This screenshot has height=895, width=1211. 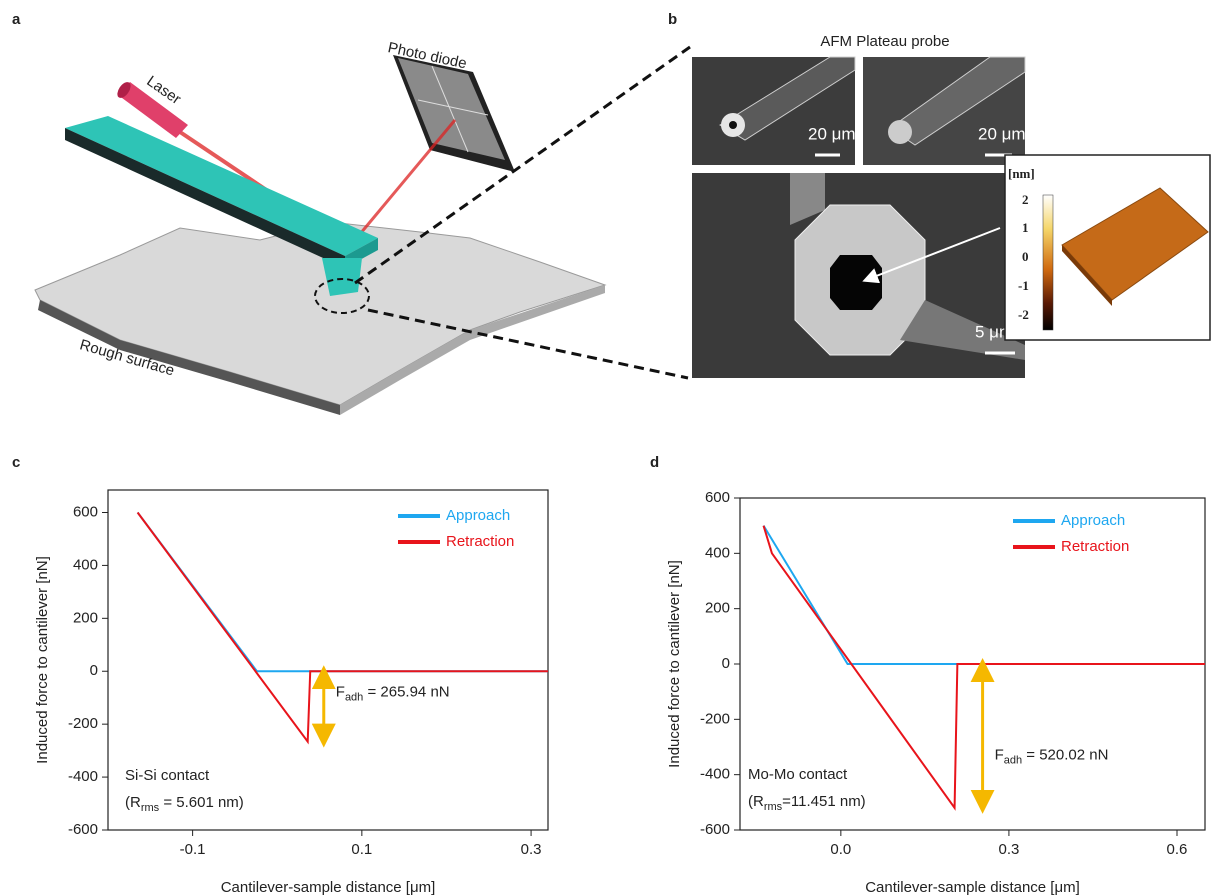 I want to click on panel-label: d, so click(x=654, y=462).